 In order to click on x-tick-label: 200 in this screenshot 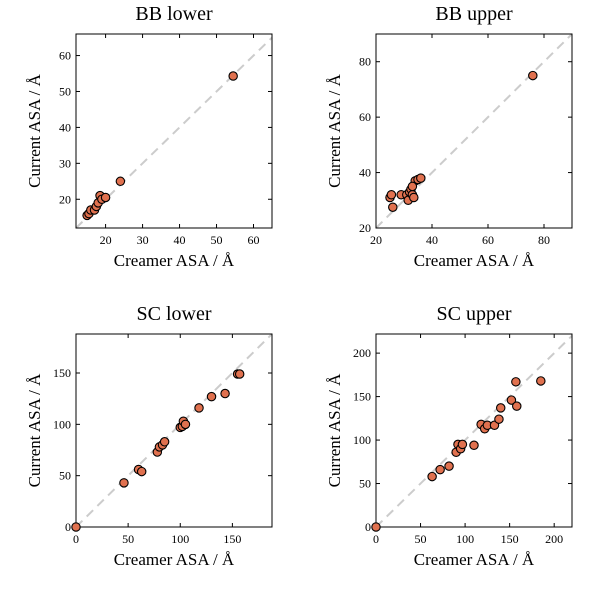, I will do `click(554, 539)`.